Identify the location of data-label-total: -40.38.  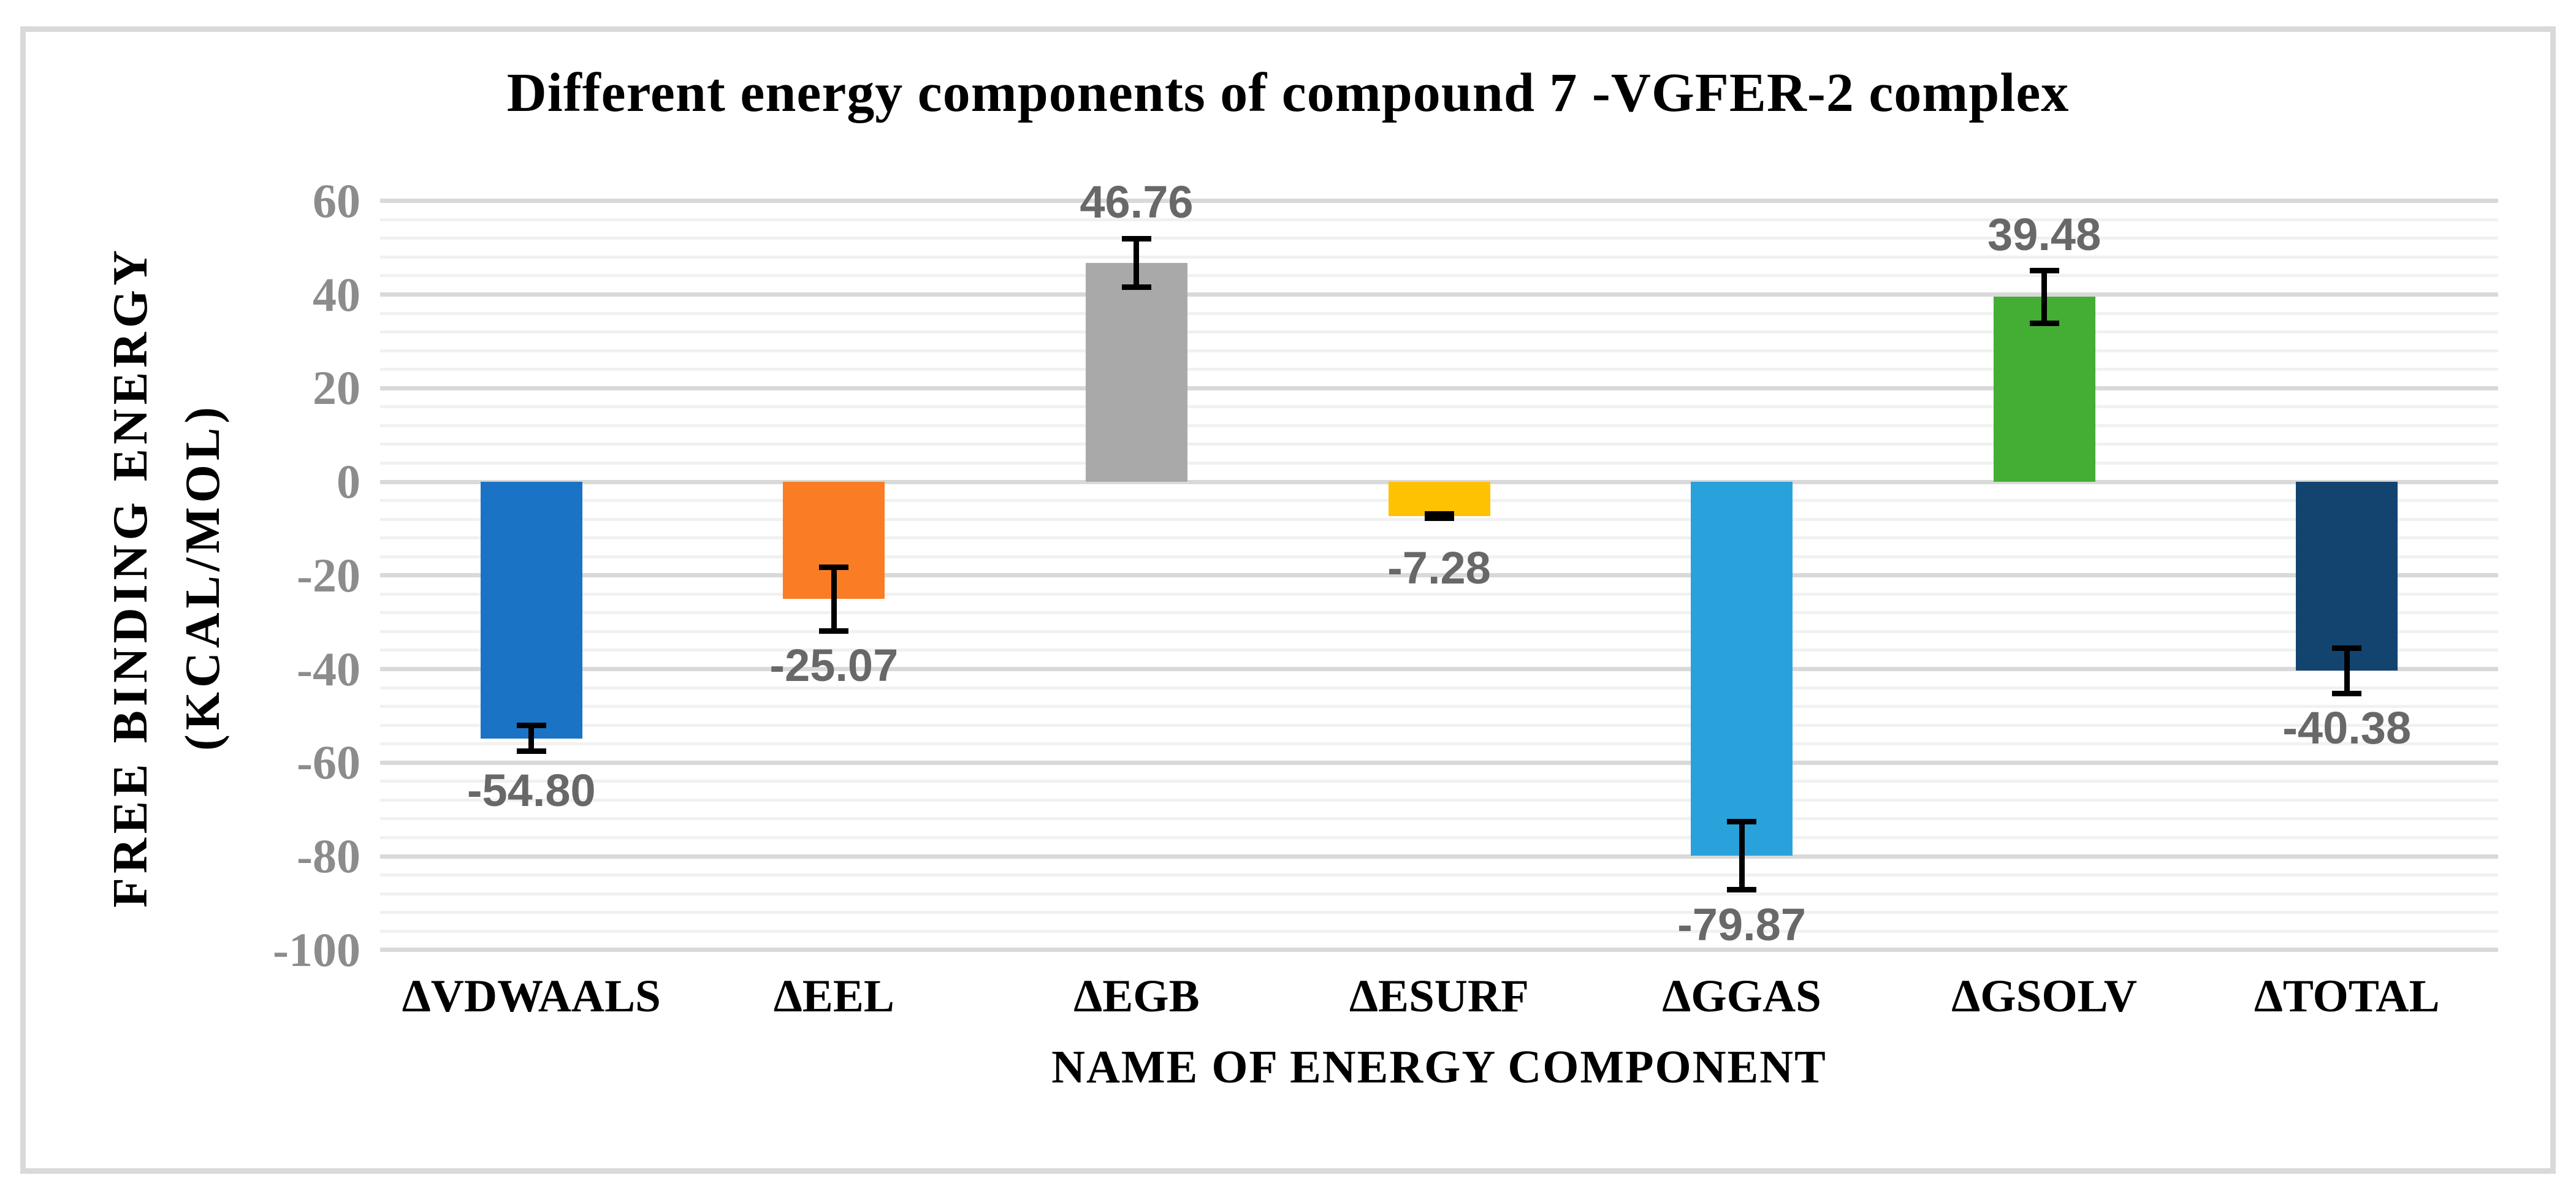
(2347, 728).